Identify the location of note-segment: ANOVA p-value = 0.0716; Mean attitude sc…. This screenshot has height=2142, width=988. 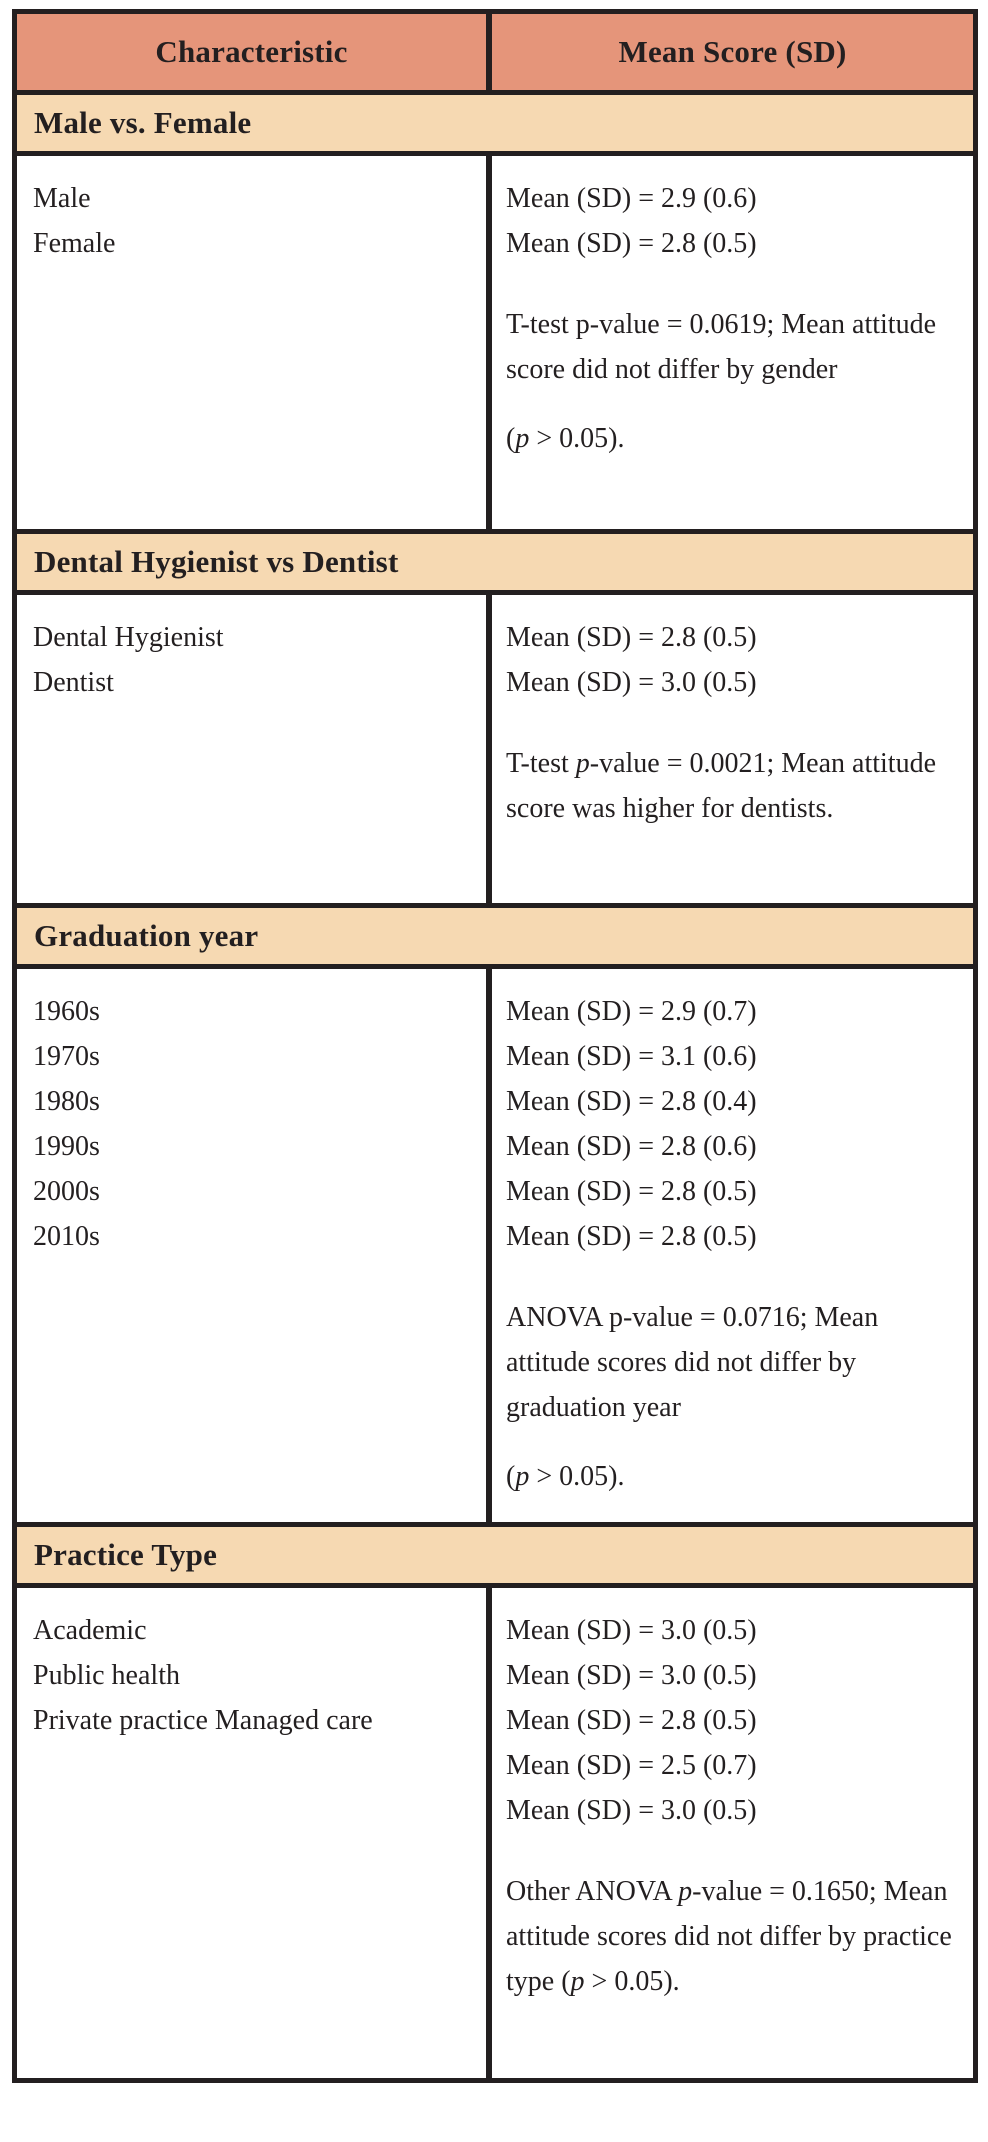
(692, 1362).